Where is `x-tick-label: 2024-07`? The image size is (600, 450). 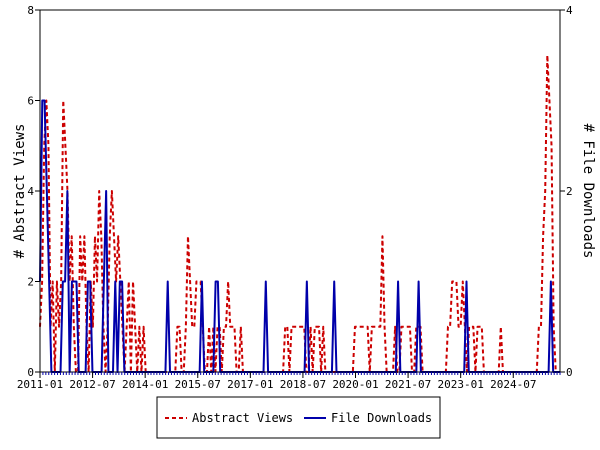 x-tick-label: 2024-07 is located at coordinates (513, 384).